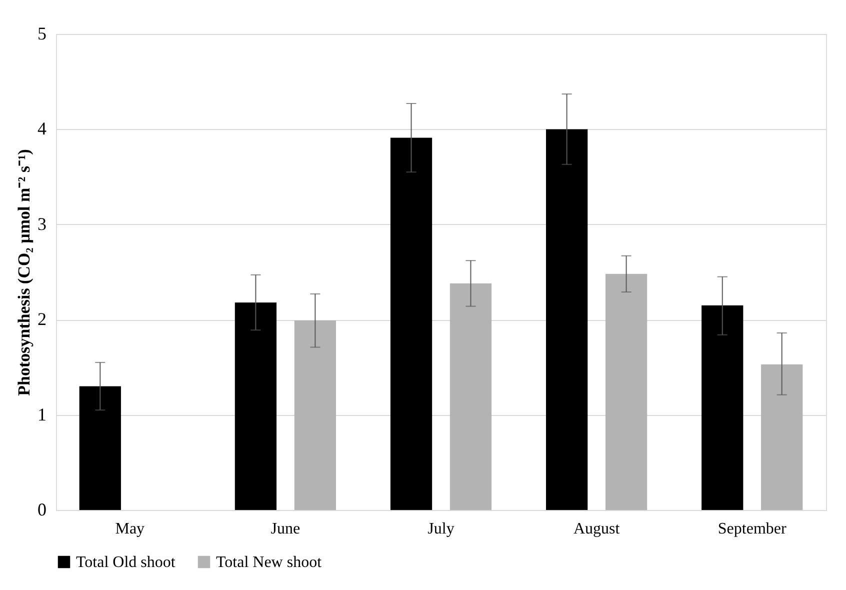 This screenshot has width=846, height=590. What do you see at coordinates (42, 510) in the screenshot?
I see `y-tick-label: 0` at bounding box center [42, 510].